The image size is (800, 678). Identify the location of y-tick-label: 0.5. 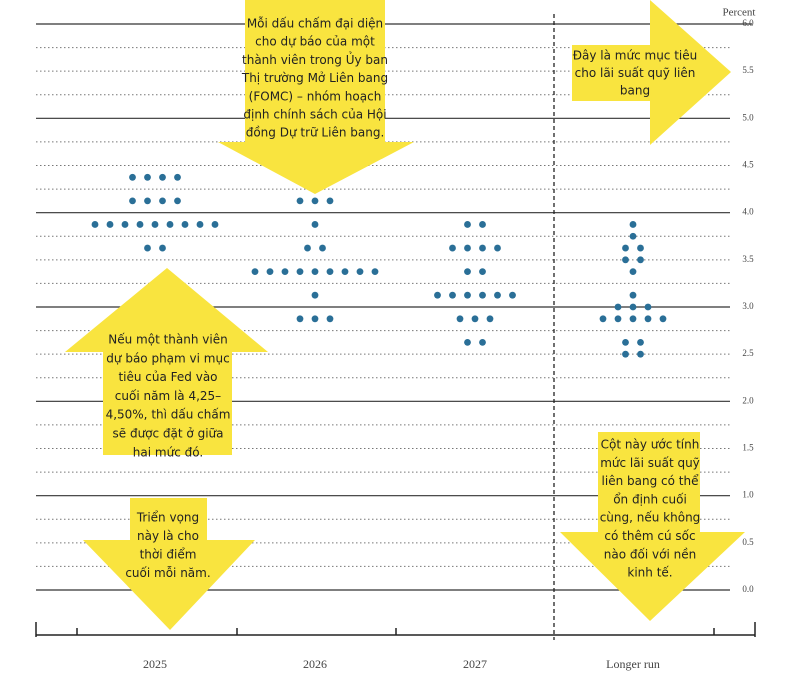
(748, 542).